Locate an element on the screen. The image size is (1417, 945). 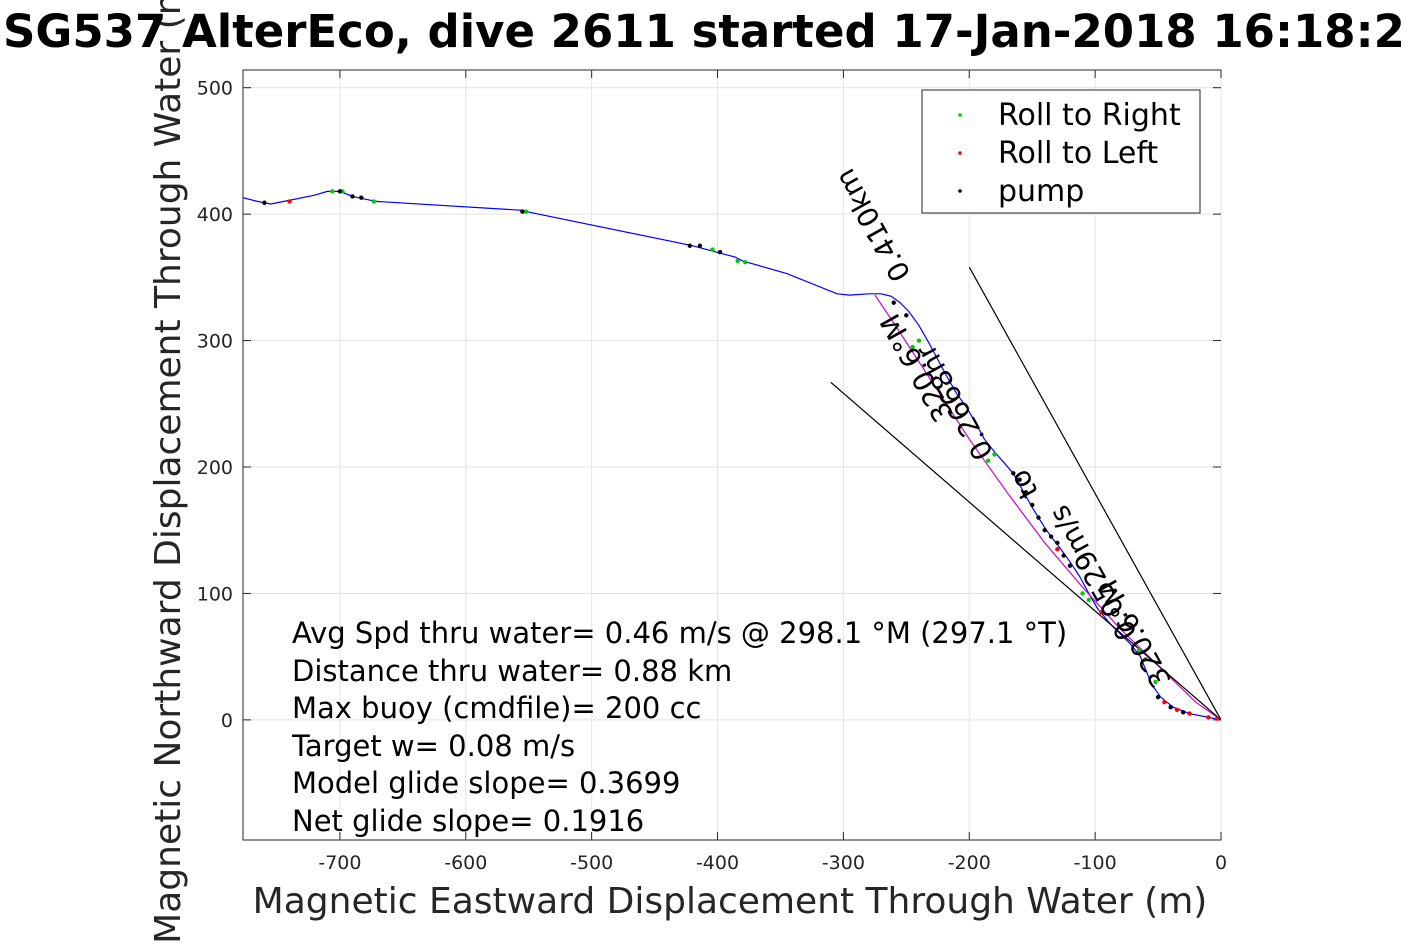
x-tick-label: -700 is located at coordinates (339, 863).